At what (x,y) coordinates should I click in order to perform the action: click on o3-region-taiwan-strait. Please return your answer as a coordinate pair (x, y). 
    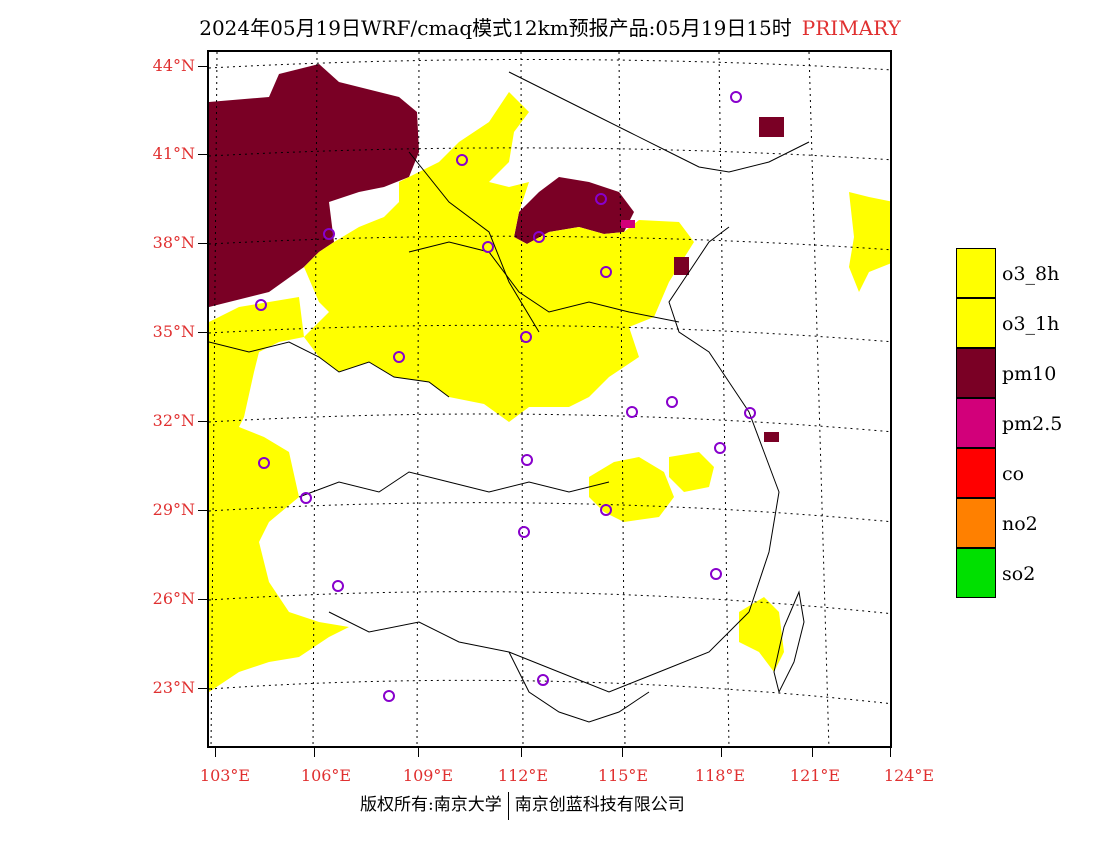
    Looking at the image, I should click on (761, 634).